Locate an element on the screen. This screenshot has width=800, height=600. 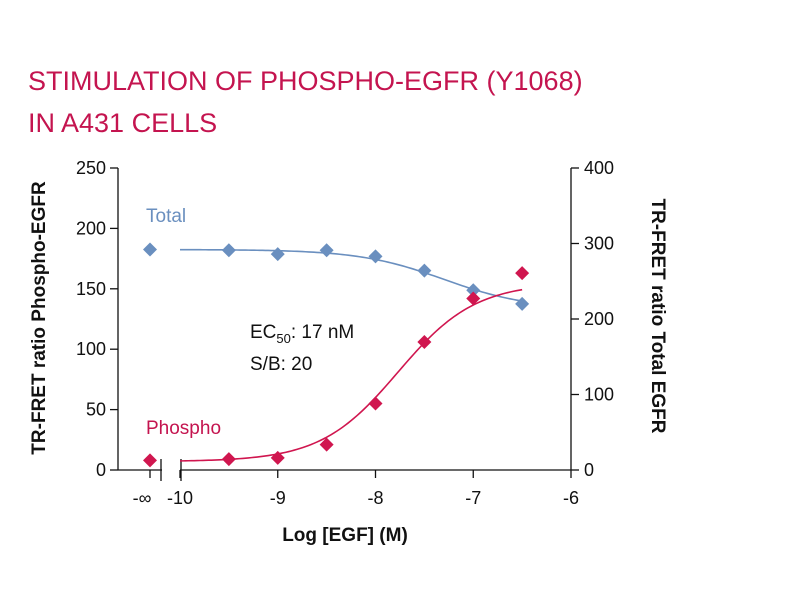
fit-curve-total is located at coordinates (351, 275).